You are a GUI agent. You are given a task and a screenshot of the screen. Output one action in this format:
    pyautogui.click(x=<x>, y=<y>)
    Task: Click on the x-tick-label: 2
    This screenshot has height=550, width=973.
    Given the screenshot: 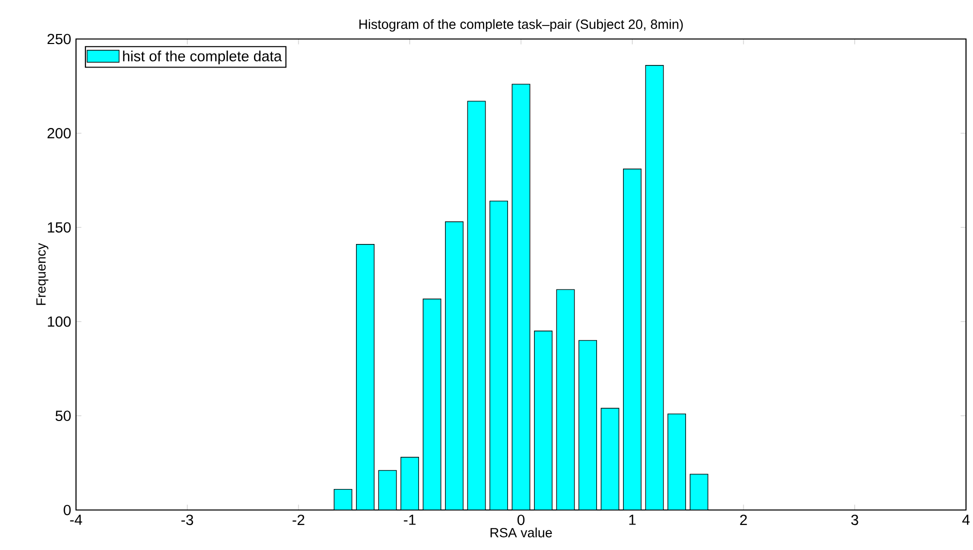 What is the action you would take?
    pyautogui.click(x=743, y=519)
    